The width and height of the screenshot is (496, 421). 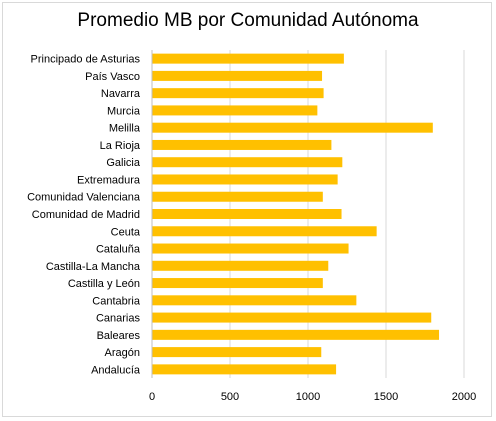 I want to click on category-label: Castilla-La Mancha, so click(x=93, y=267).